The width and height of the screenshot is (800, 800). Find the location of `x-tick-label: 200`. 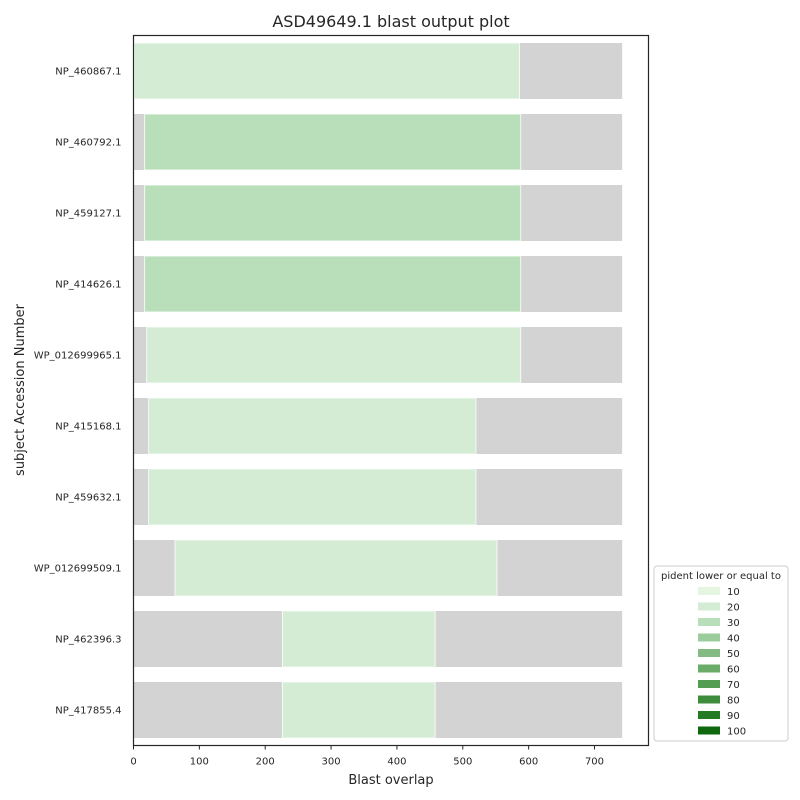

x-tick-label: 200 is located at coordinates (265, 762).